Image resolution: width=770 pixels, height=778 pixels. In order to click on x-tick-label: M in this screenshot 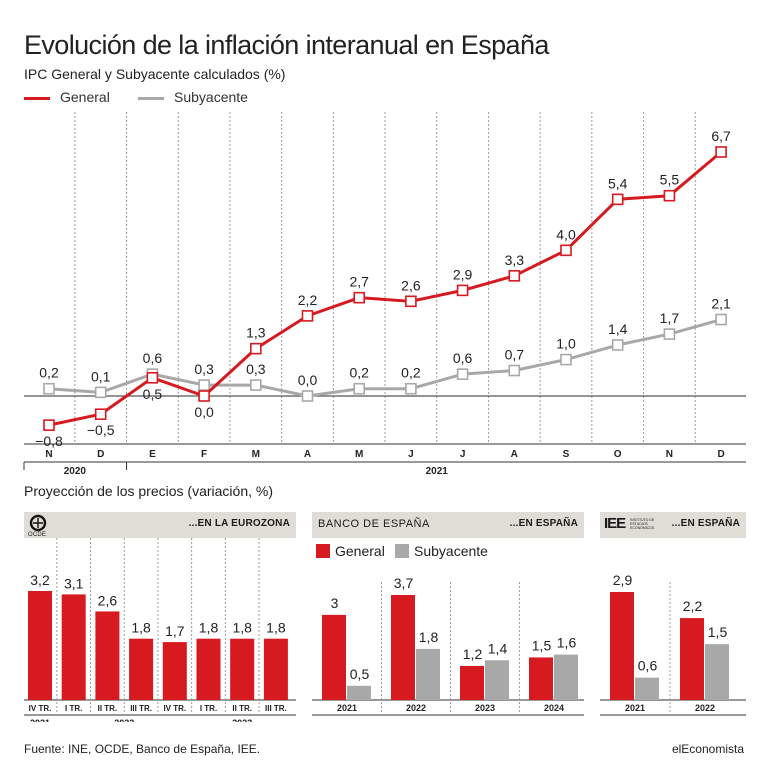, I will do `click(359, 454)`.